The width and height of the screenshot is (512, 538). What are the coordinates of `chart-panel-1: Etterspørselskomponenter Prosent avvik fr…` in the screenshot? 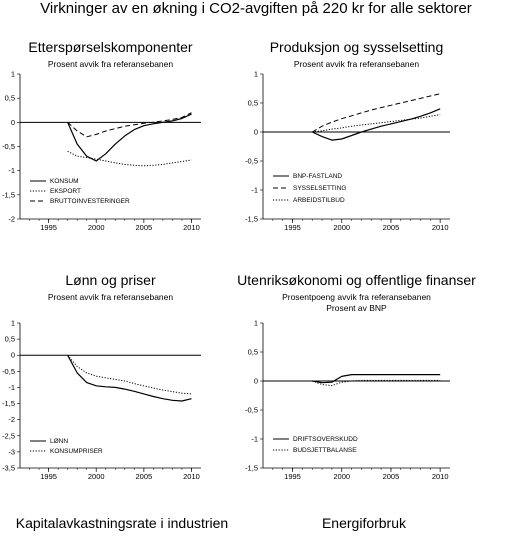 It's located at (101, 135).